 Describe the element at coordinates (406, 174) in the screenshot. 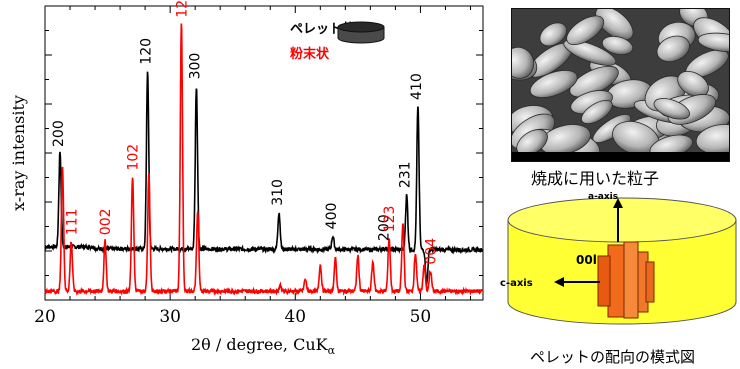

I see `peak-label: 231` at that location.